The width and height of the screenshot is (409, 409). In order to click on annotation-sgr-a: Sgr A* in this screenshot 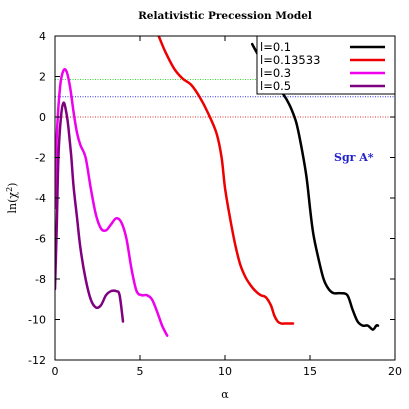, I will do `click(354, 157)`.